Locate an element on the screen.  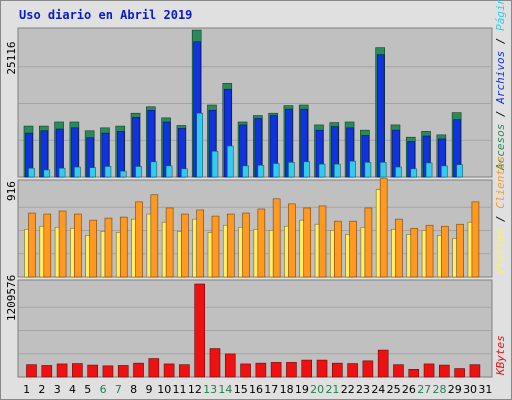
x-label-day-16: 16 is located at coordinates (256, 389).